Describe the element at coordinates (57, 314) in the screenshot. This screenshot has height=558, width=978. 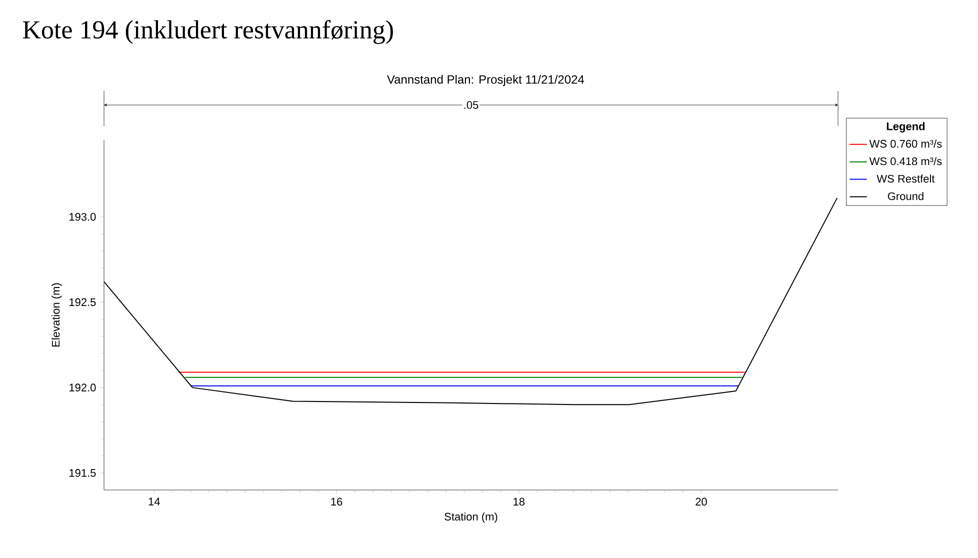
I see `y-axis-title: Elevation (m)` at that location.